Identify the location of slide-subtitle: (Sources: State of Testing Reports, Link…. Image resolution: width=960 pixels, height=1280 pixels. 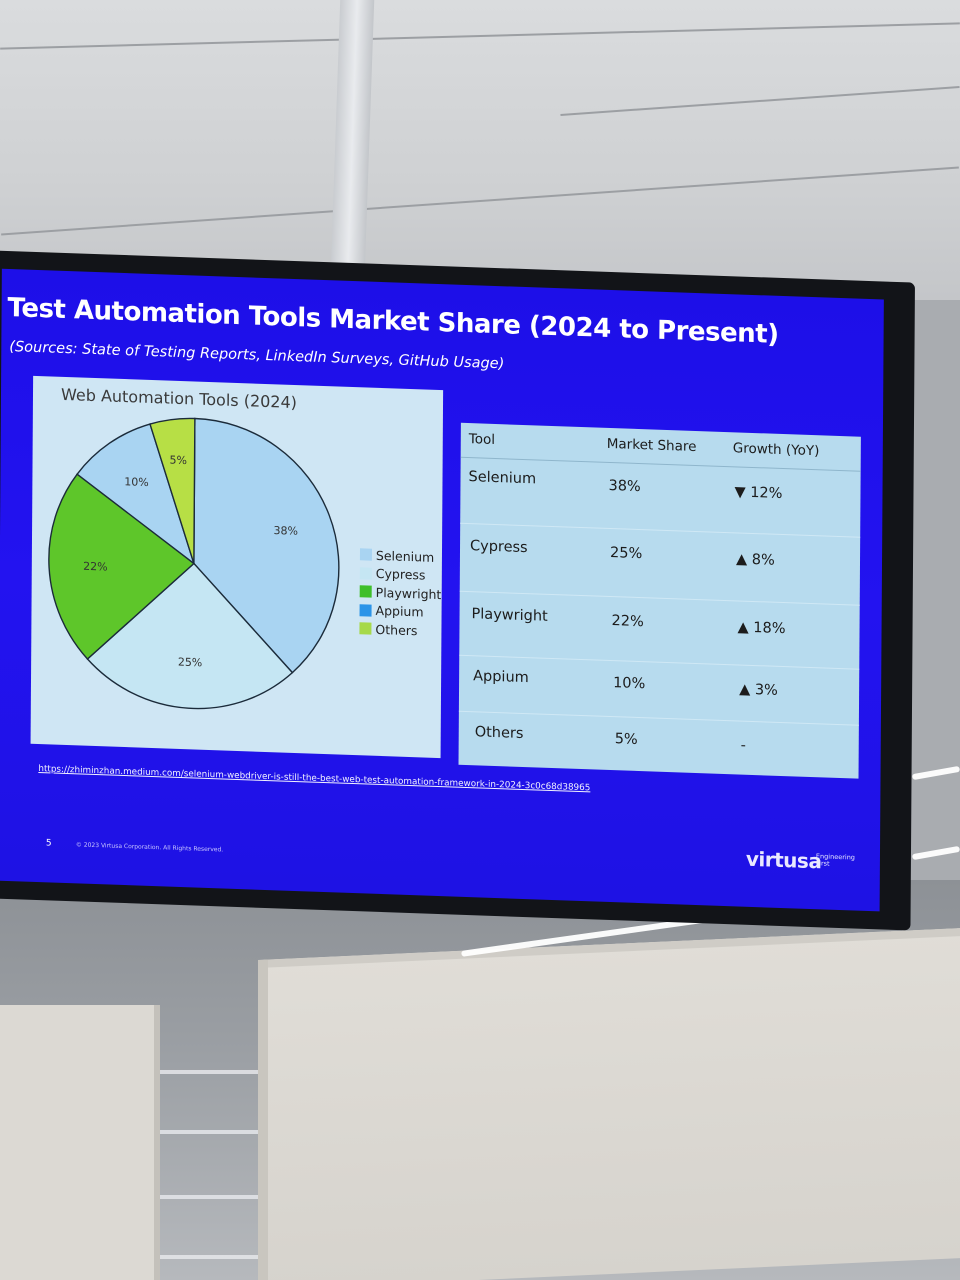
(257, 356).